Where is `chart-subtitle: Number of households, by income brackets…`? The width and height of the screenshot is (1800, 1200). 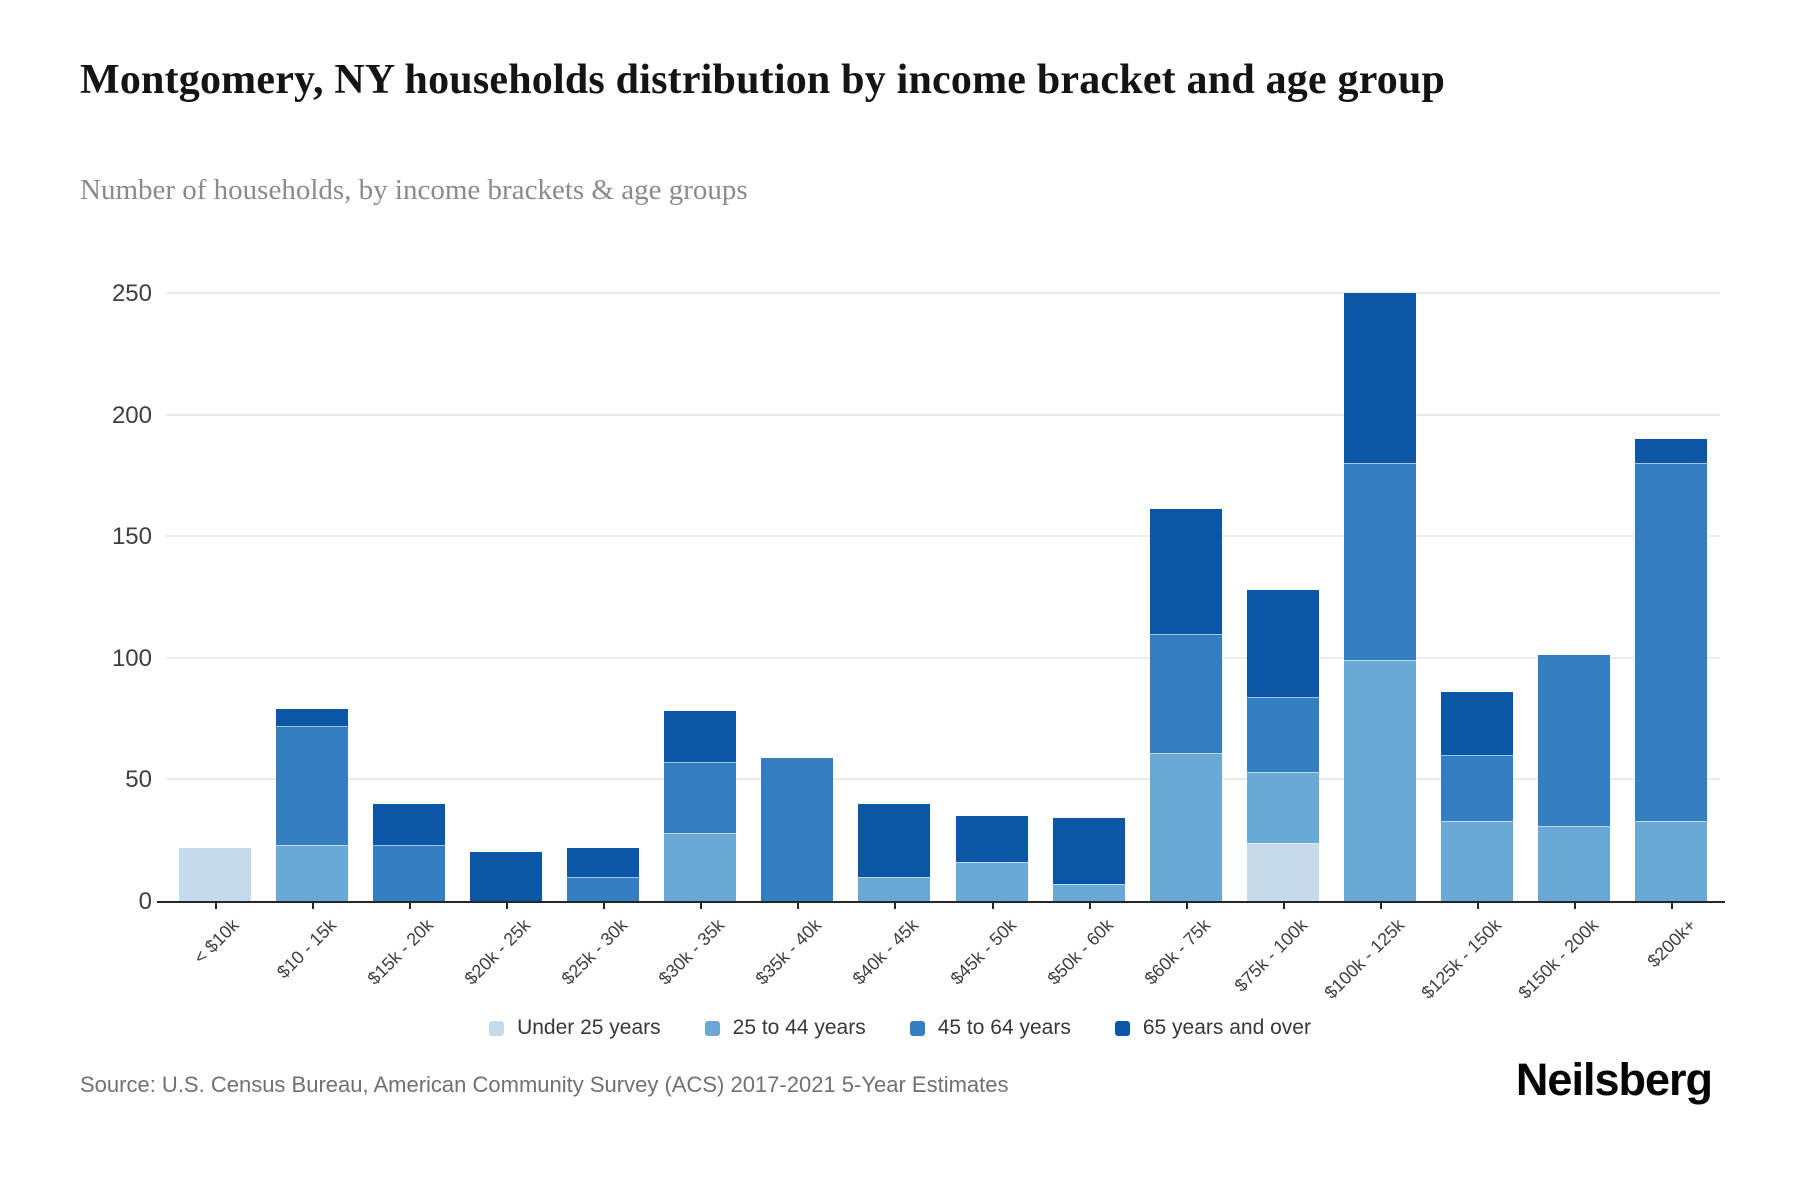 chart-subtitle: Number of households, by income brackets… is located at coordinates (414, 190).